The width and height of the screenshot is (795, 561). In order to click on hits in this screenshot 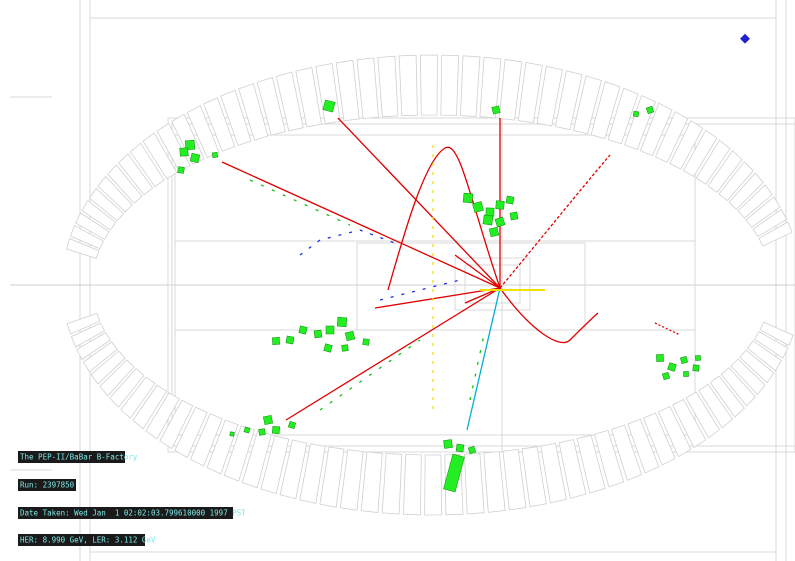, I will do `click(367, 295)`.